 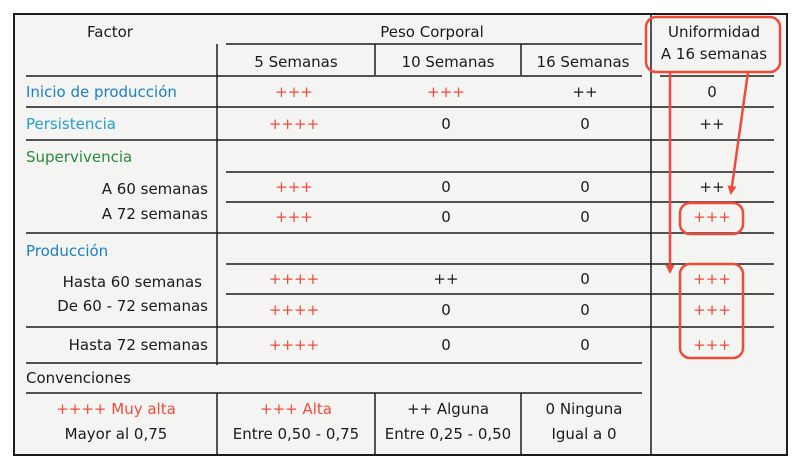 I want to click on prod-h72-5-semanas: ++++, so click(x=294, y=345).